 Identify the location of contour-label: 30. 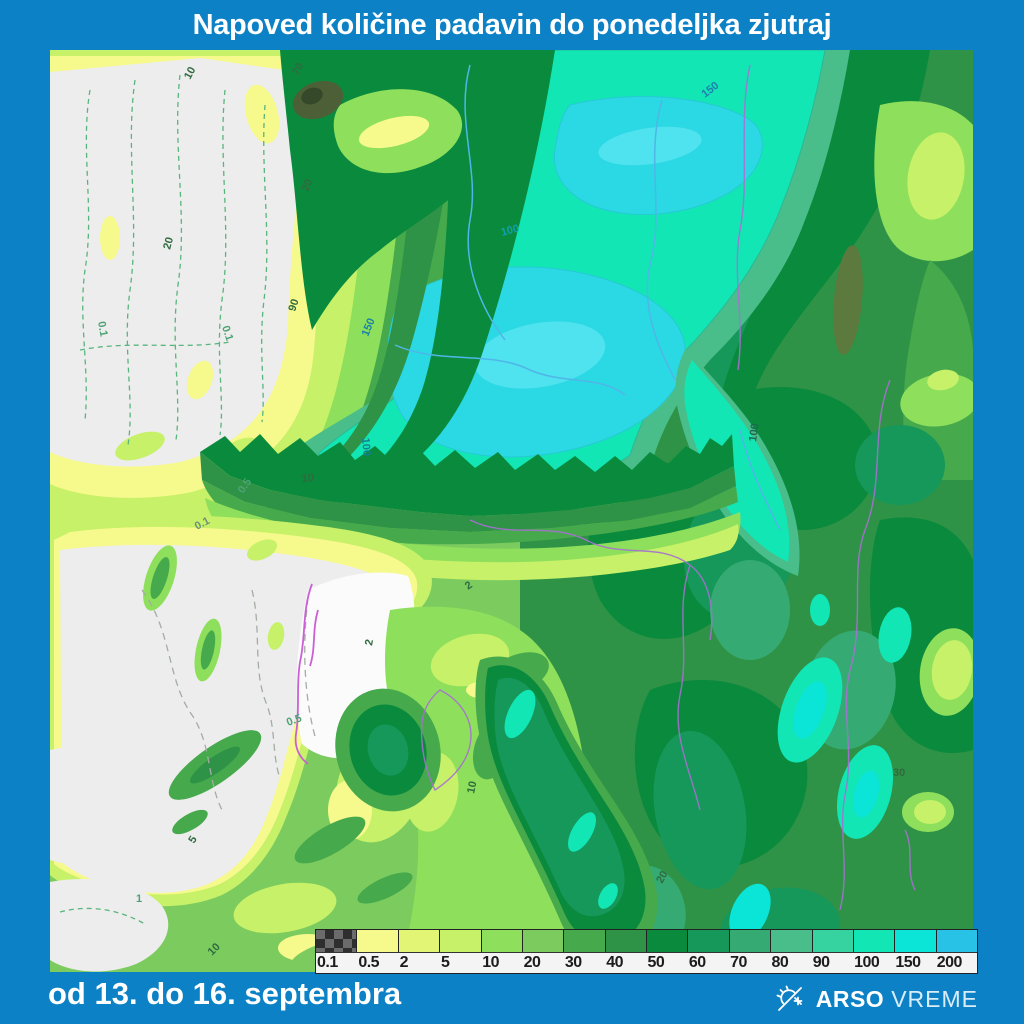
(899, 773).